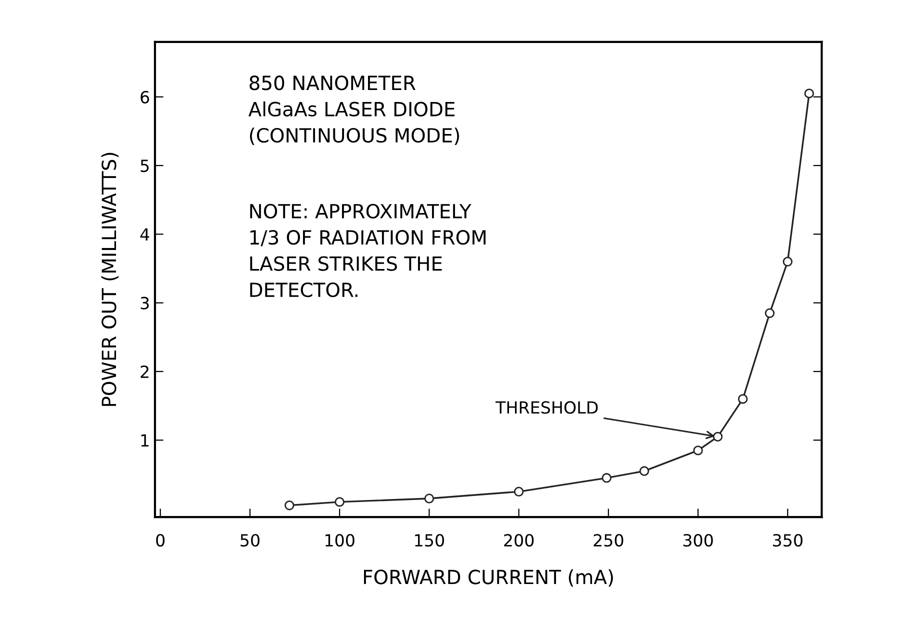  Describe the element at coordinates (144, 371) in the screenshot. I see `y-tick-label: 2` at that location.